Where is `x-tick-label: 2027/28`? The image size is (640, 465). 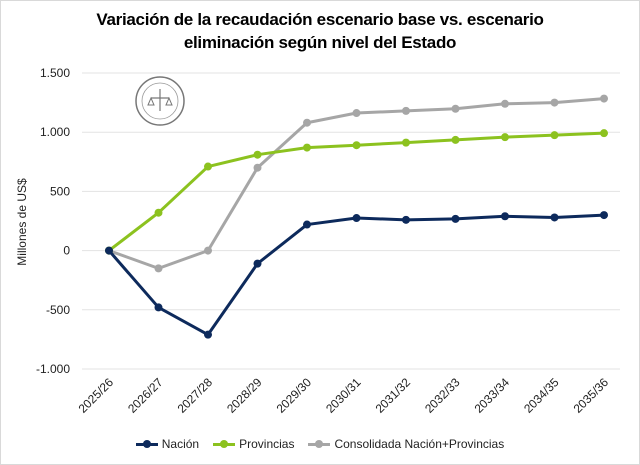 x-tick-label: 2027/28 is located at coordinates (195, 395).